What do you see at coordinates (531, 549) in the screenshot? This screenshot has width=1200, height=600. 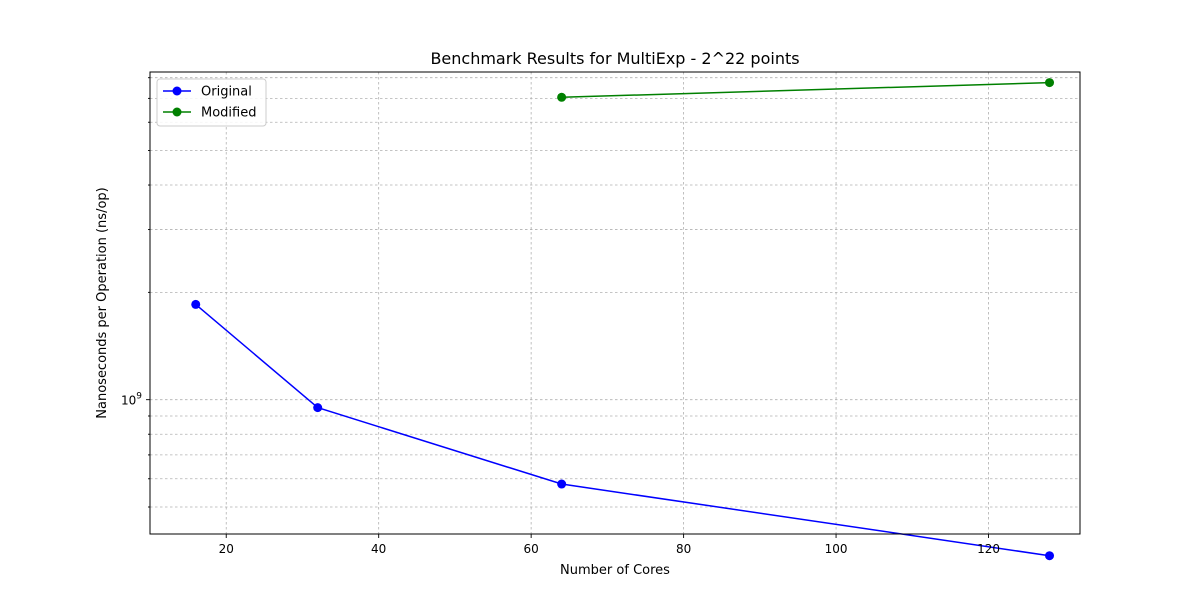 I see `x-tick-label: 60` at bounding box center [531, 549].